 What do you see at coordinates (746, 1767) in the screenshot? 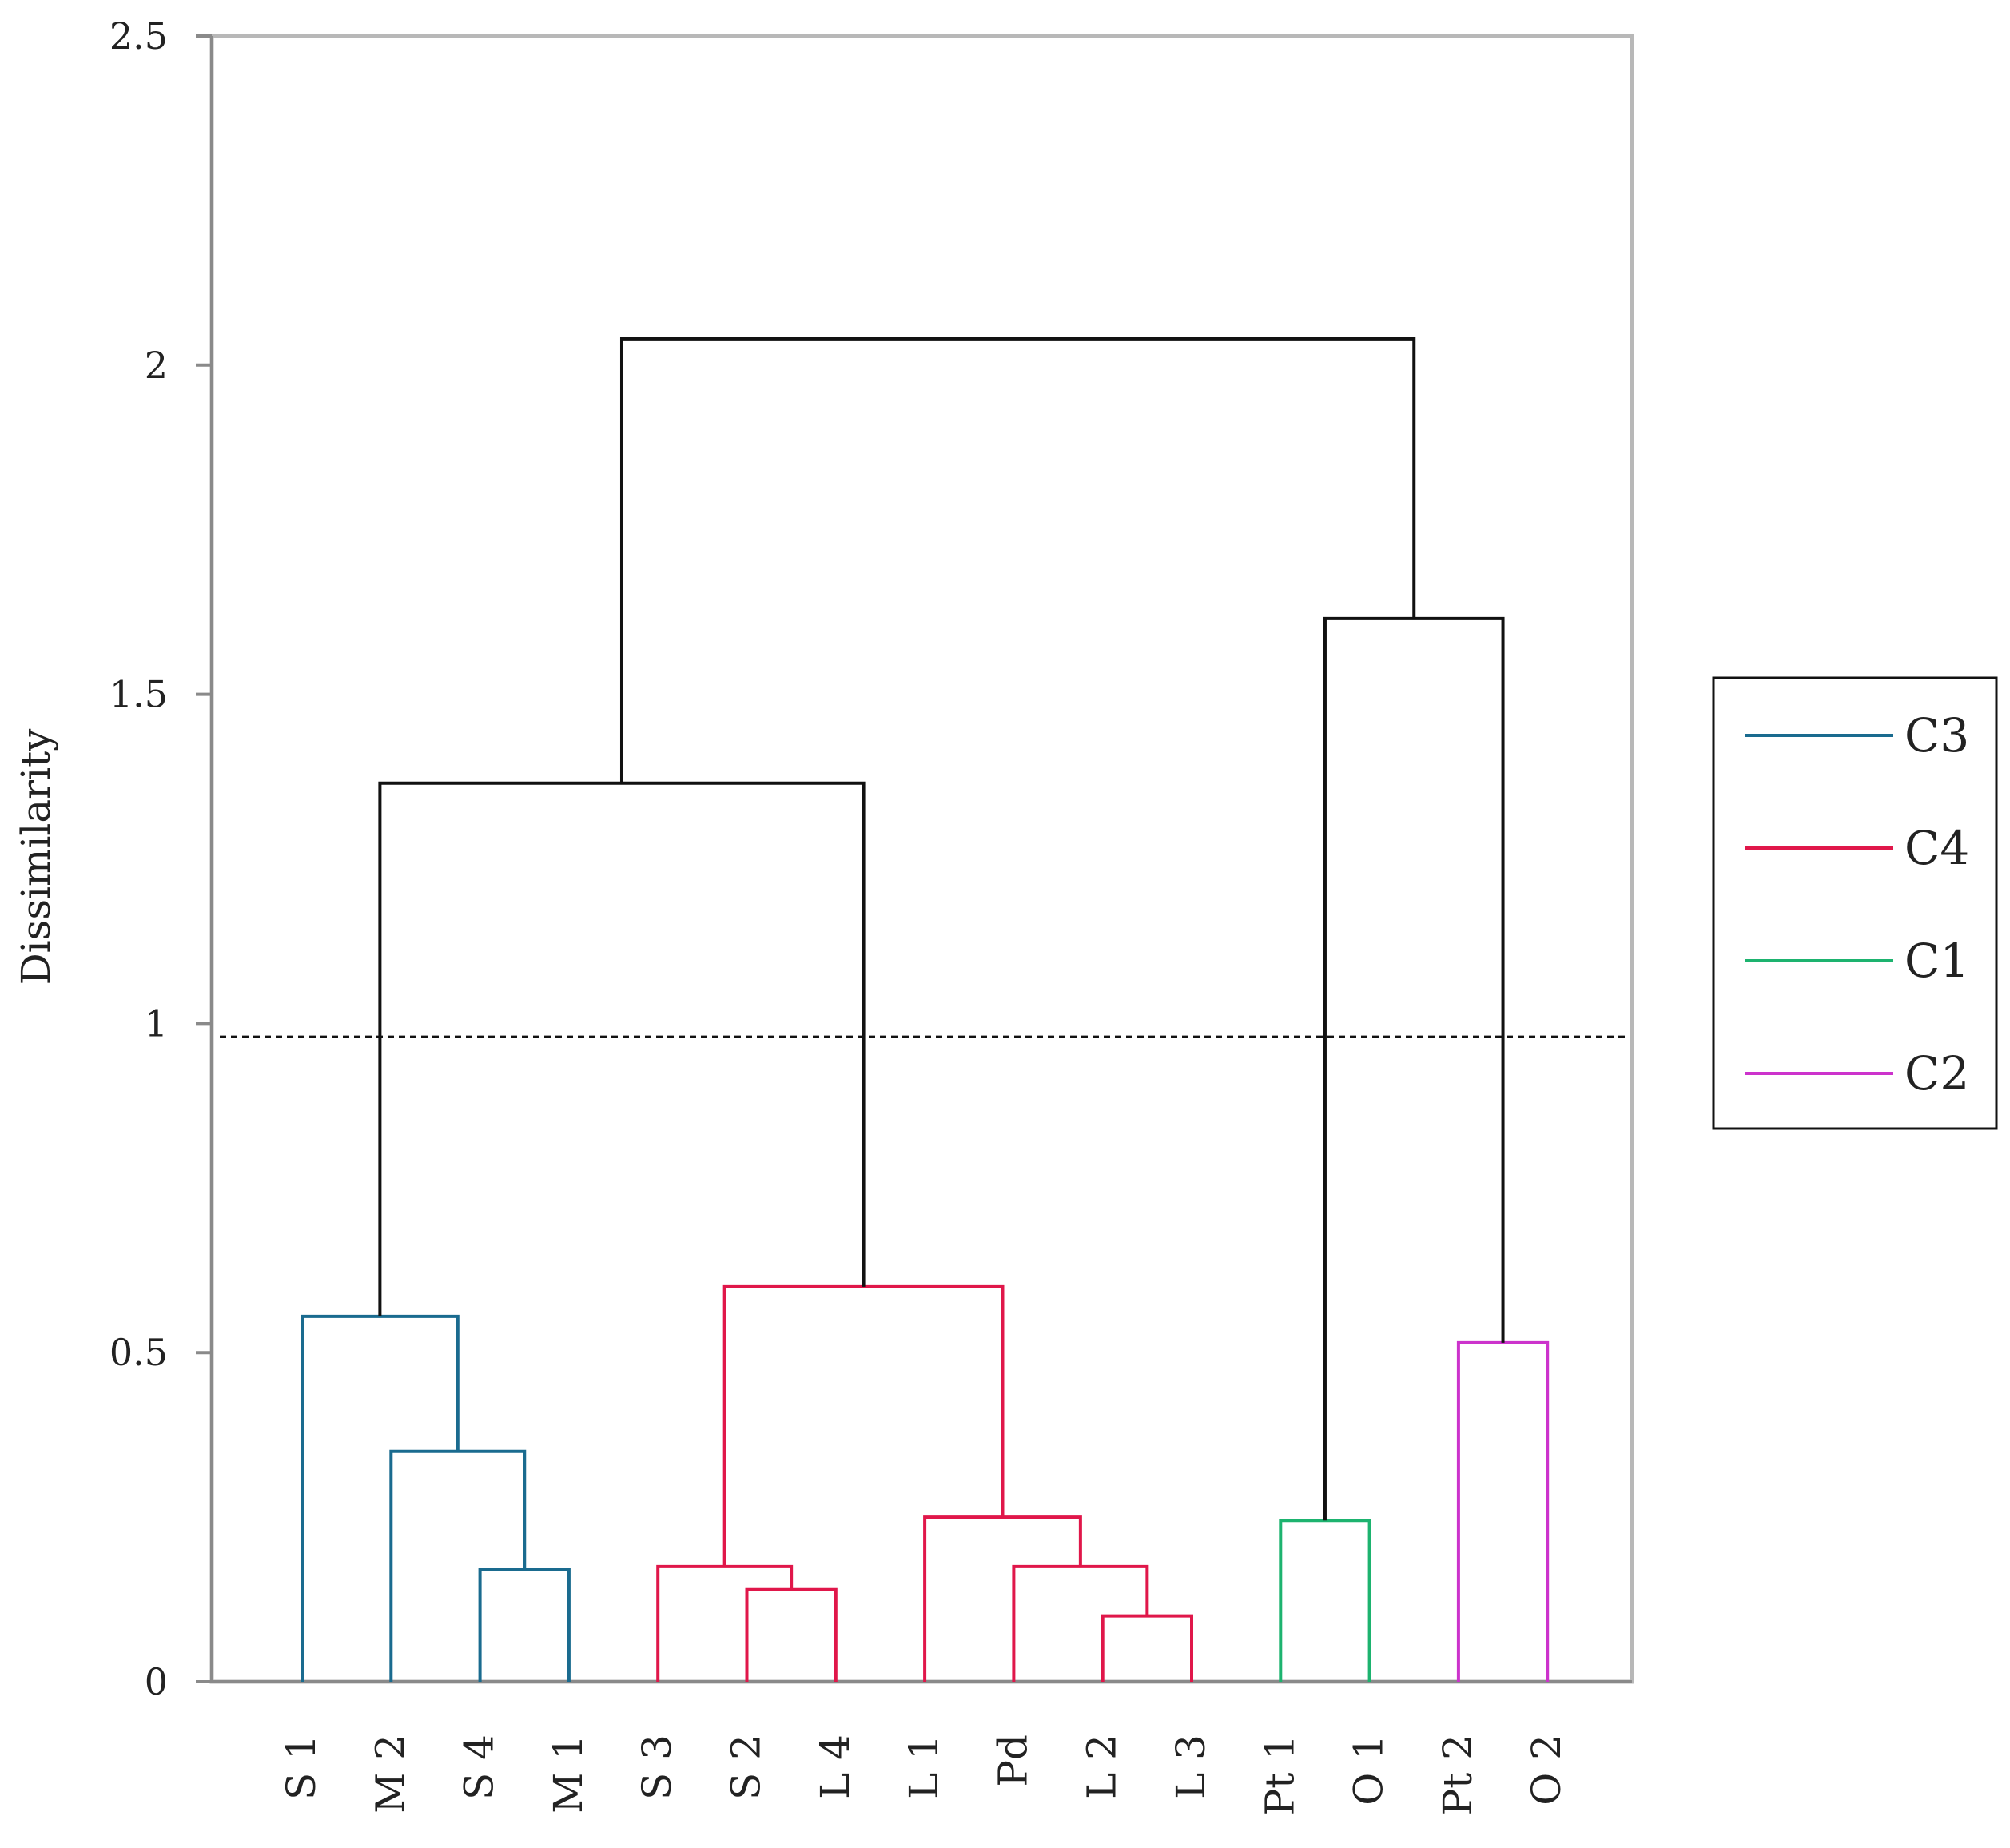
I see `leaf-label: S 2` at bounding box center [746, 1767].